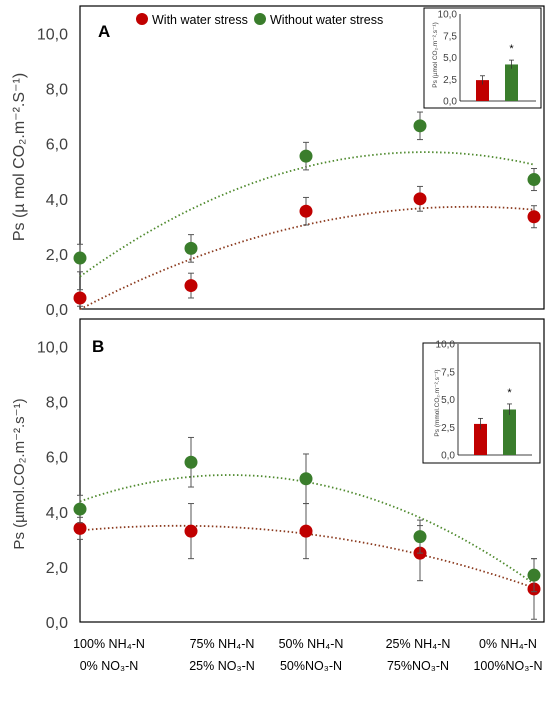  Describe the element at coordinates (435, 55) in the screenshot. I see `panel-a-inset-y-label: Ps (µmol CO₂.m⁻².s⁻¹)` at that location.